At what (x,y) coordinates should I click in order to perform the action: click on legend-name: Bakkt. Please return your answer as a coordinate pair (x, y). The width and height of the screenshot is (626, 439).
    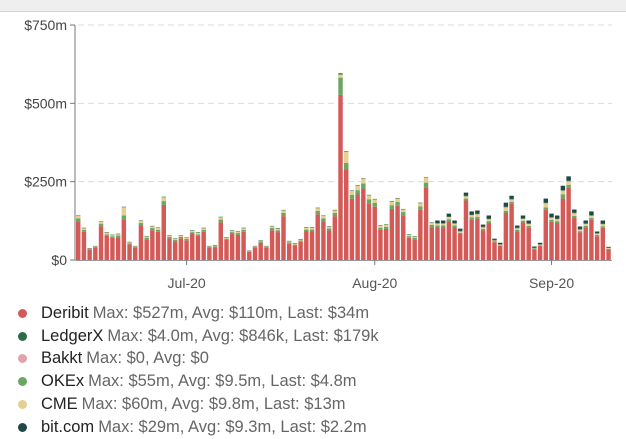
    Looking at the image, I should click on (62, 358).